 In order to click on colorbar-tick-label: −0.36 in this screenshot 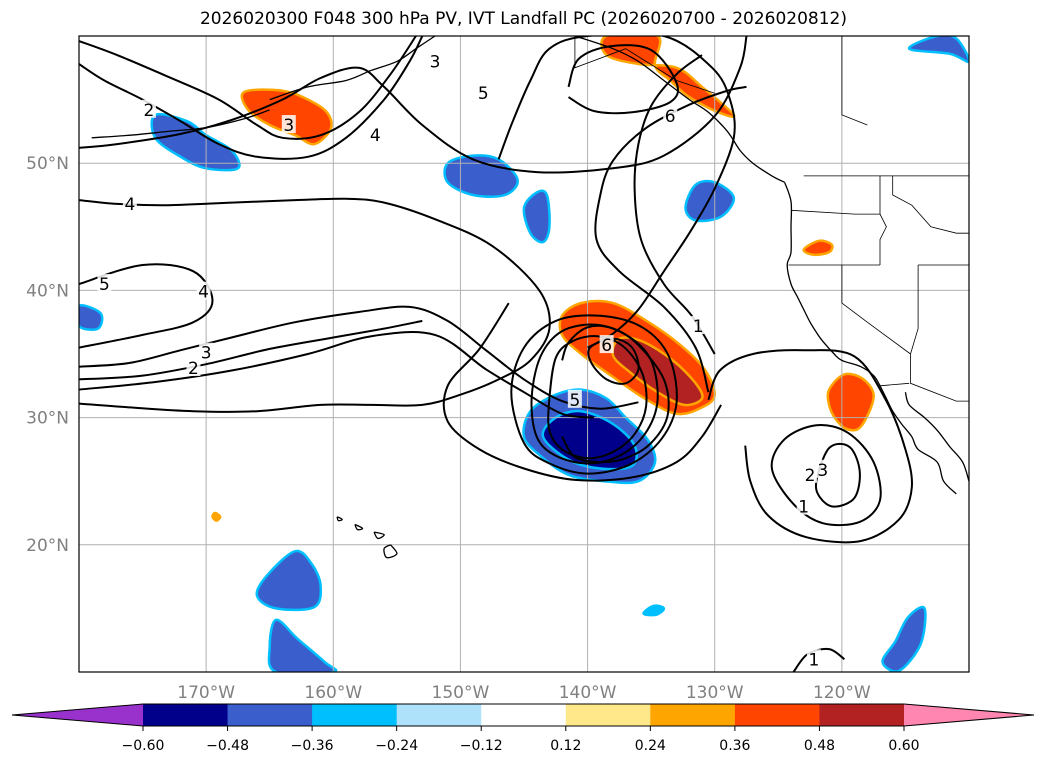, I will do `click(312, 746)`.